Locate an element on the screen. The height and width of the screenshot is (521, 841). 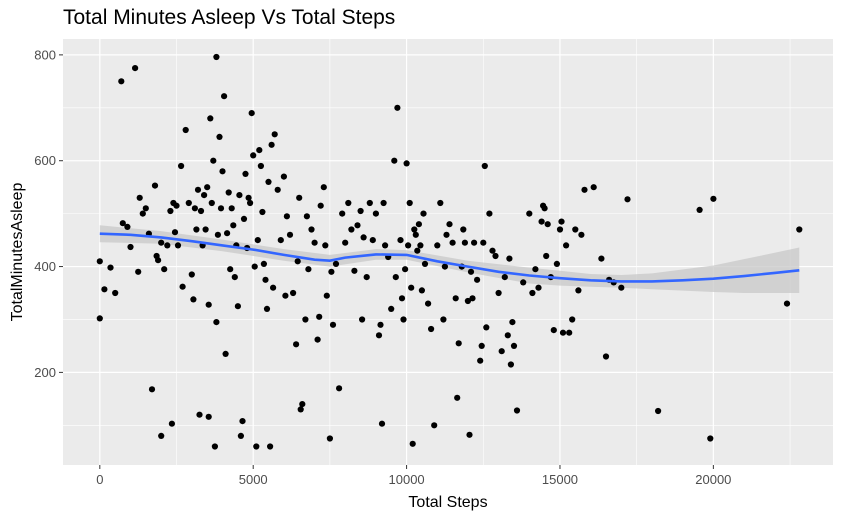
smooth-confidence-band is located at coordinates (449, 259).